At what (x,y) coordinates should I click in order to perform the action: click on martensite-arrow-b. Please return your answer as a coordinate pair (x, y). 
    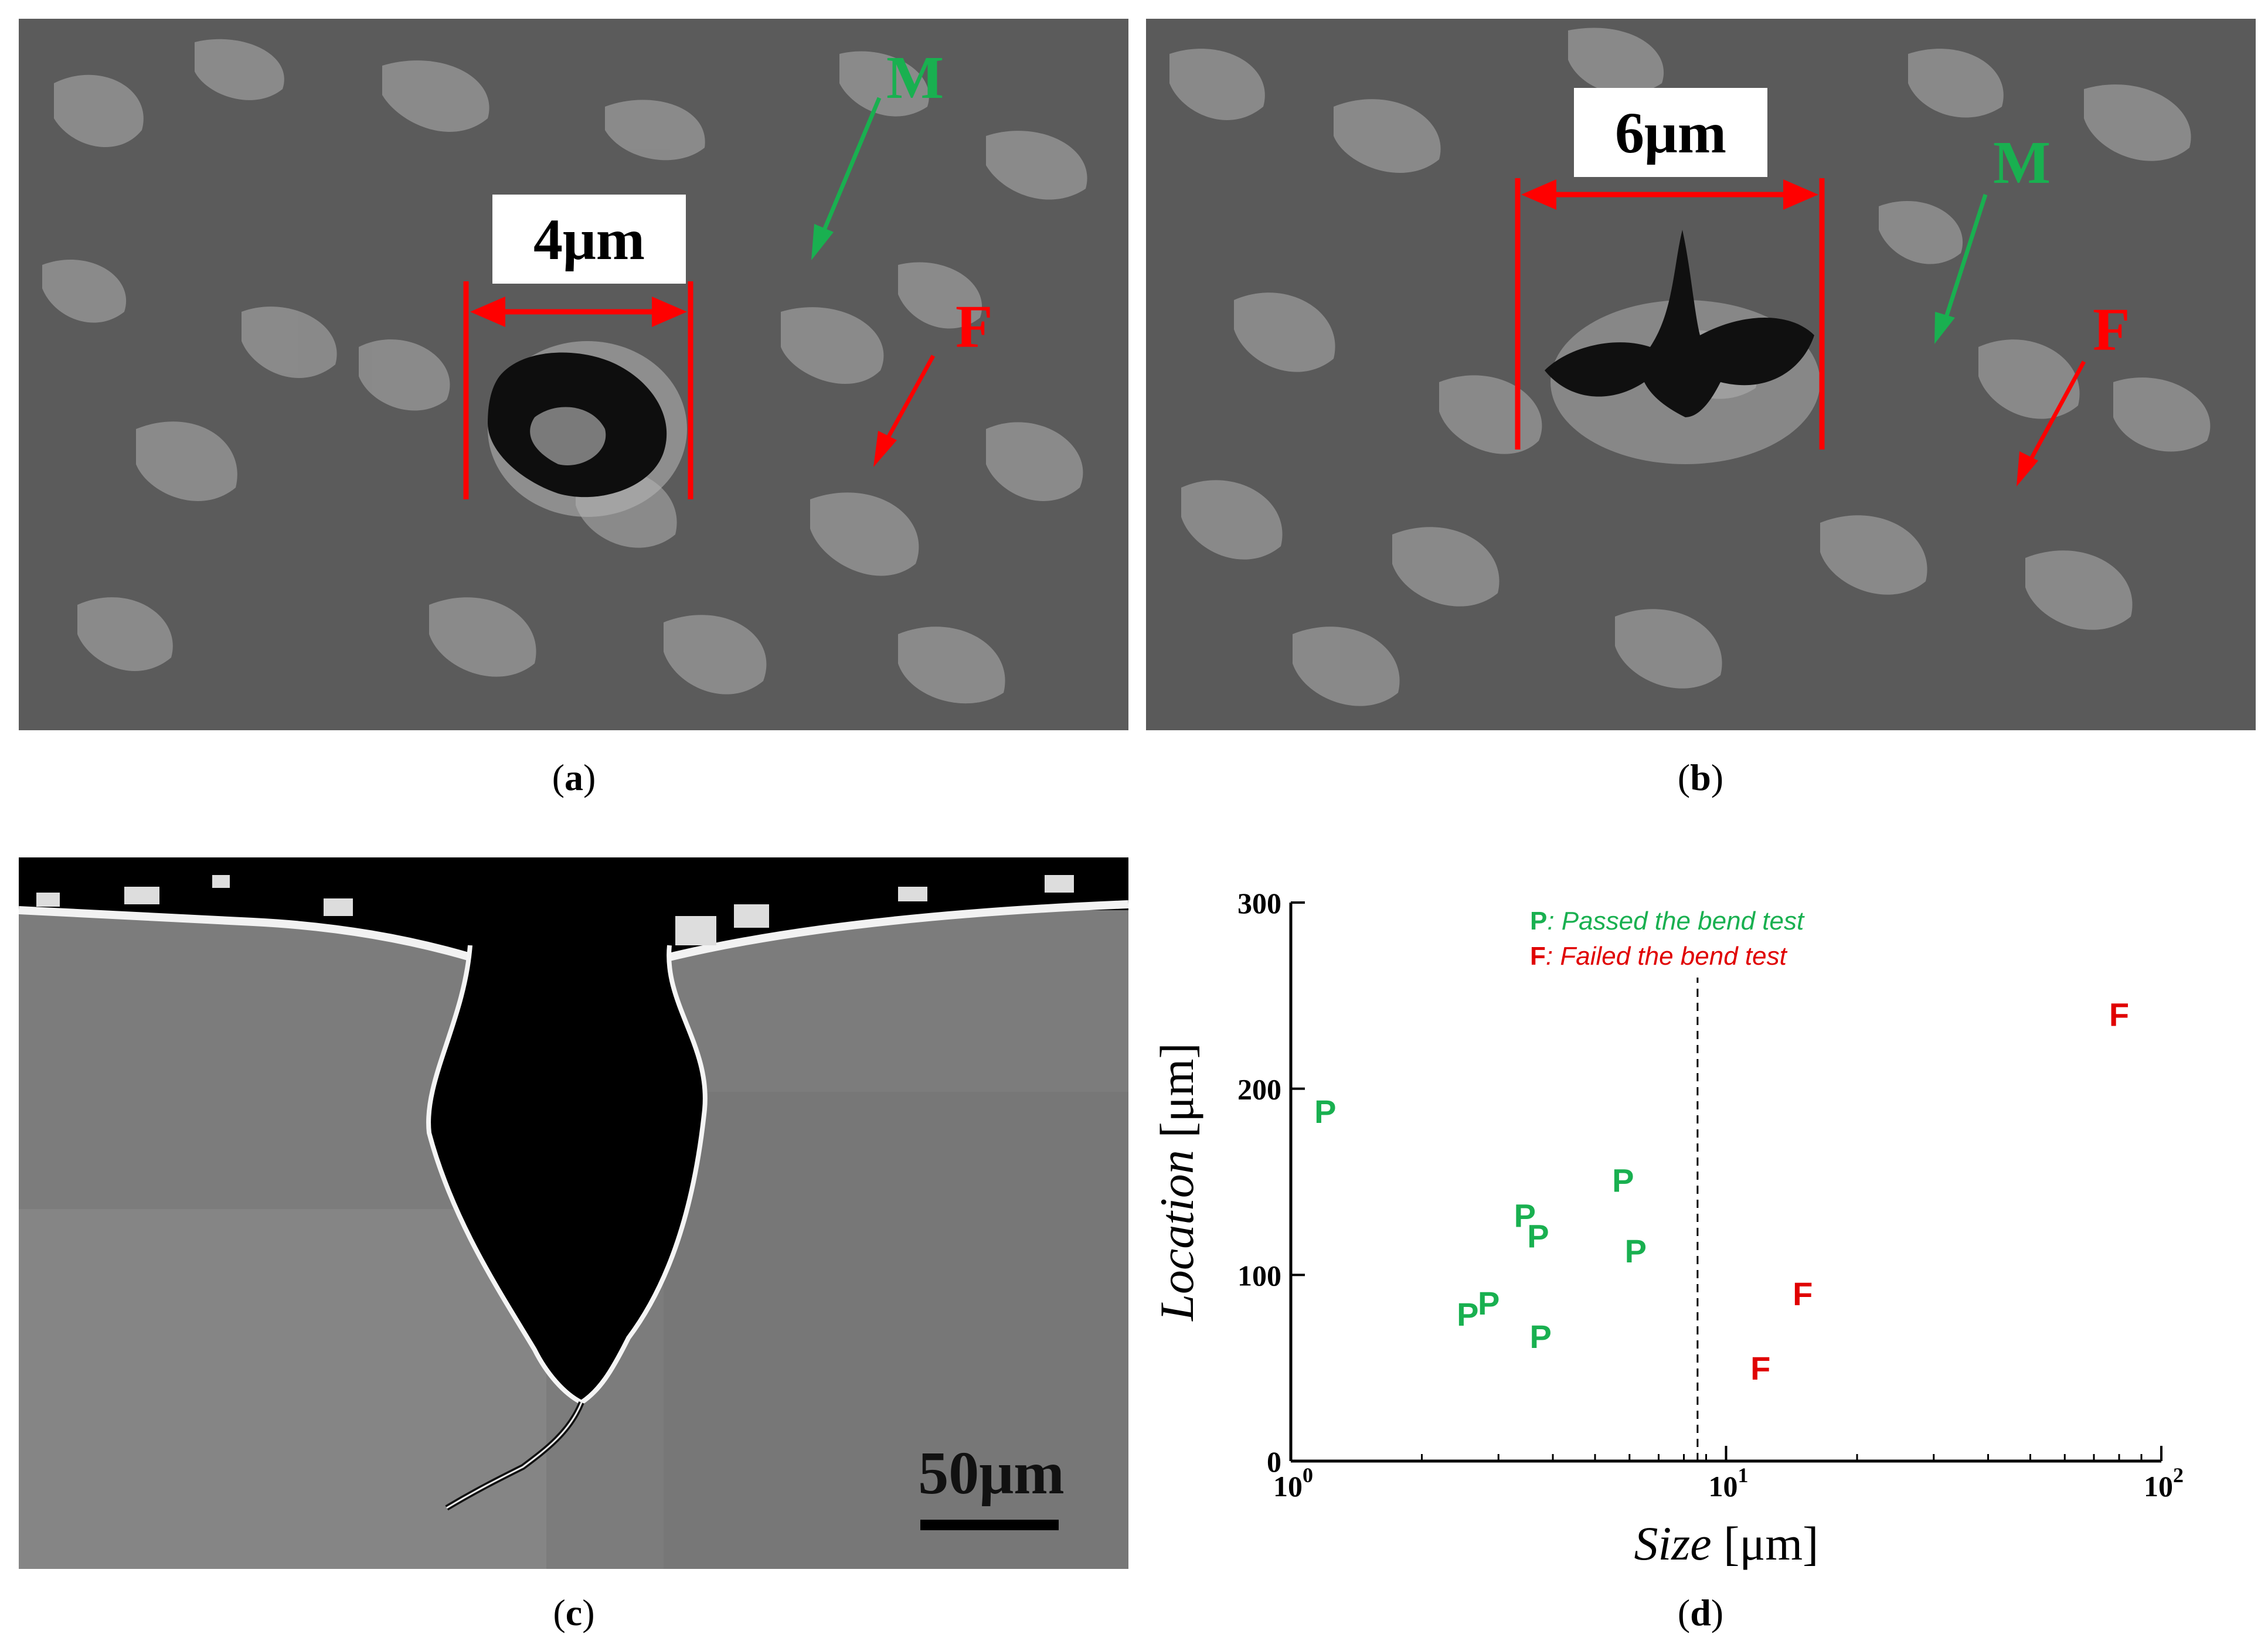
    Looking at the image, I should click on (1961, 268).